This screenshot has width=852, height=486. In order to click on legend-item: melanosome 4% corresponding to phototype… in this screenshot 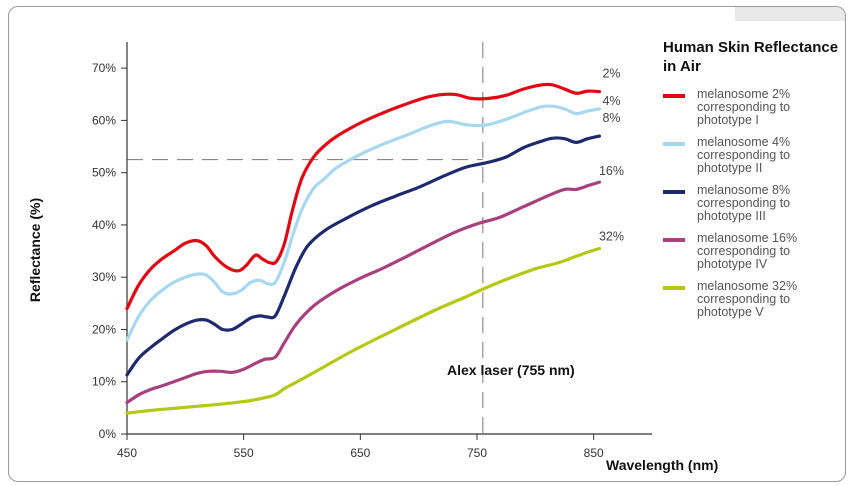, I will do `click(753, 155)`.